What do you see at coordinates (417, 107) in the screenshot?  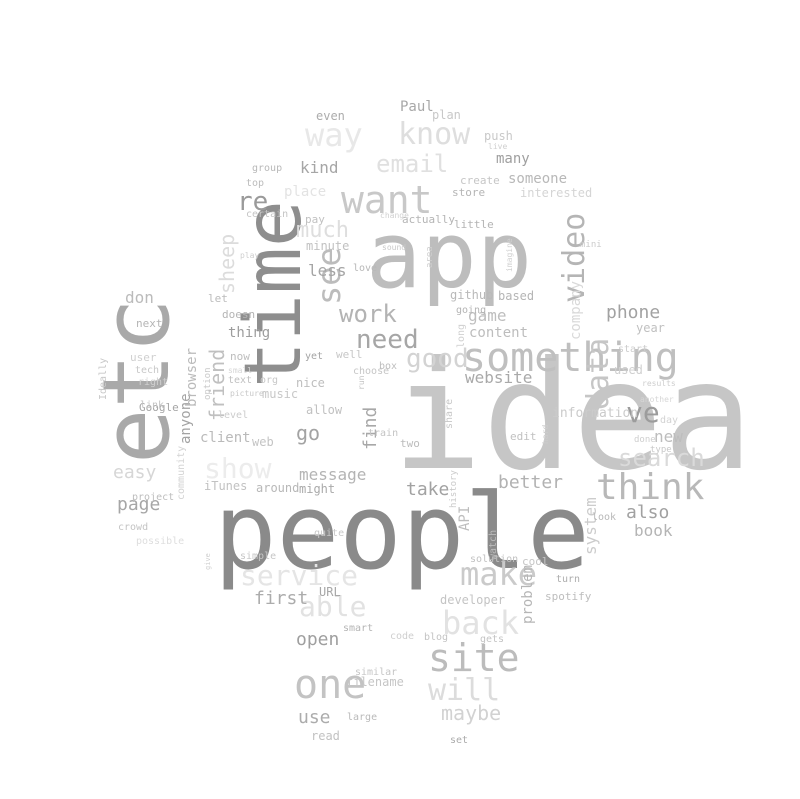 I see `word-paul: Paul` at bounding box center [417, 107].